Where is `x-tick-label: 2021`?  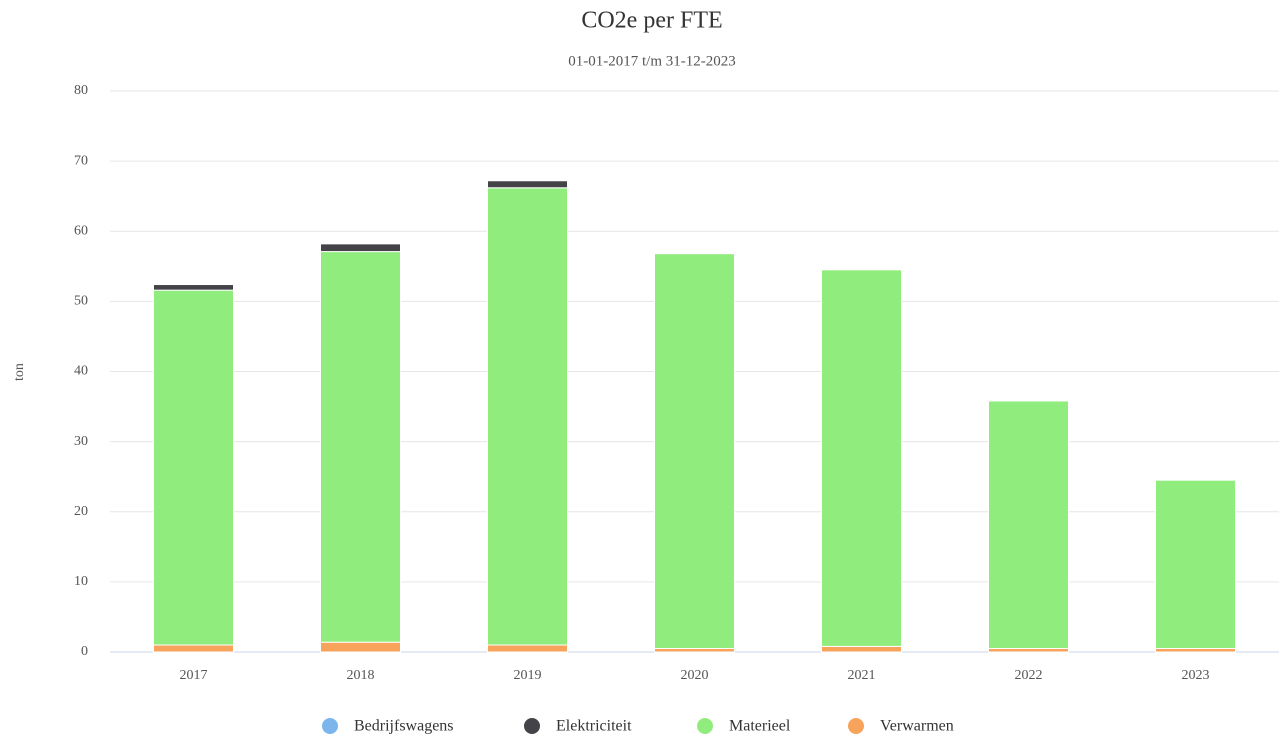 x-tick-label: 2021 is located at coordinates (862, 675).